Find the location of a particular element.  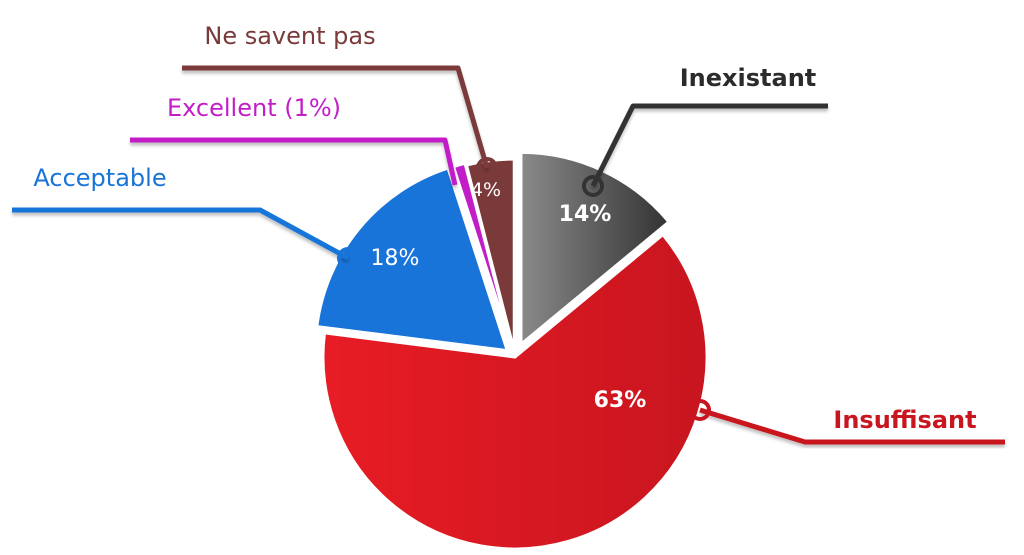

legend-label-acceptable: Acceptable is located at coordinates (99, 178).